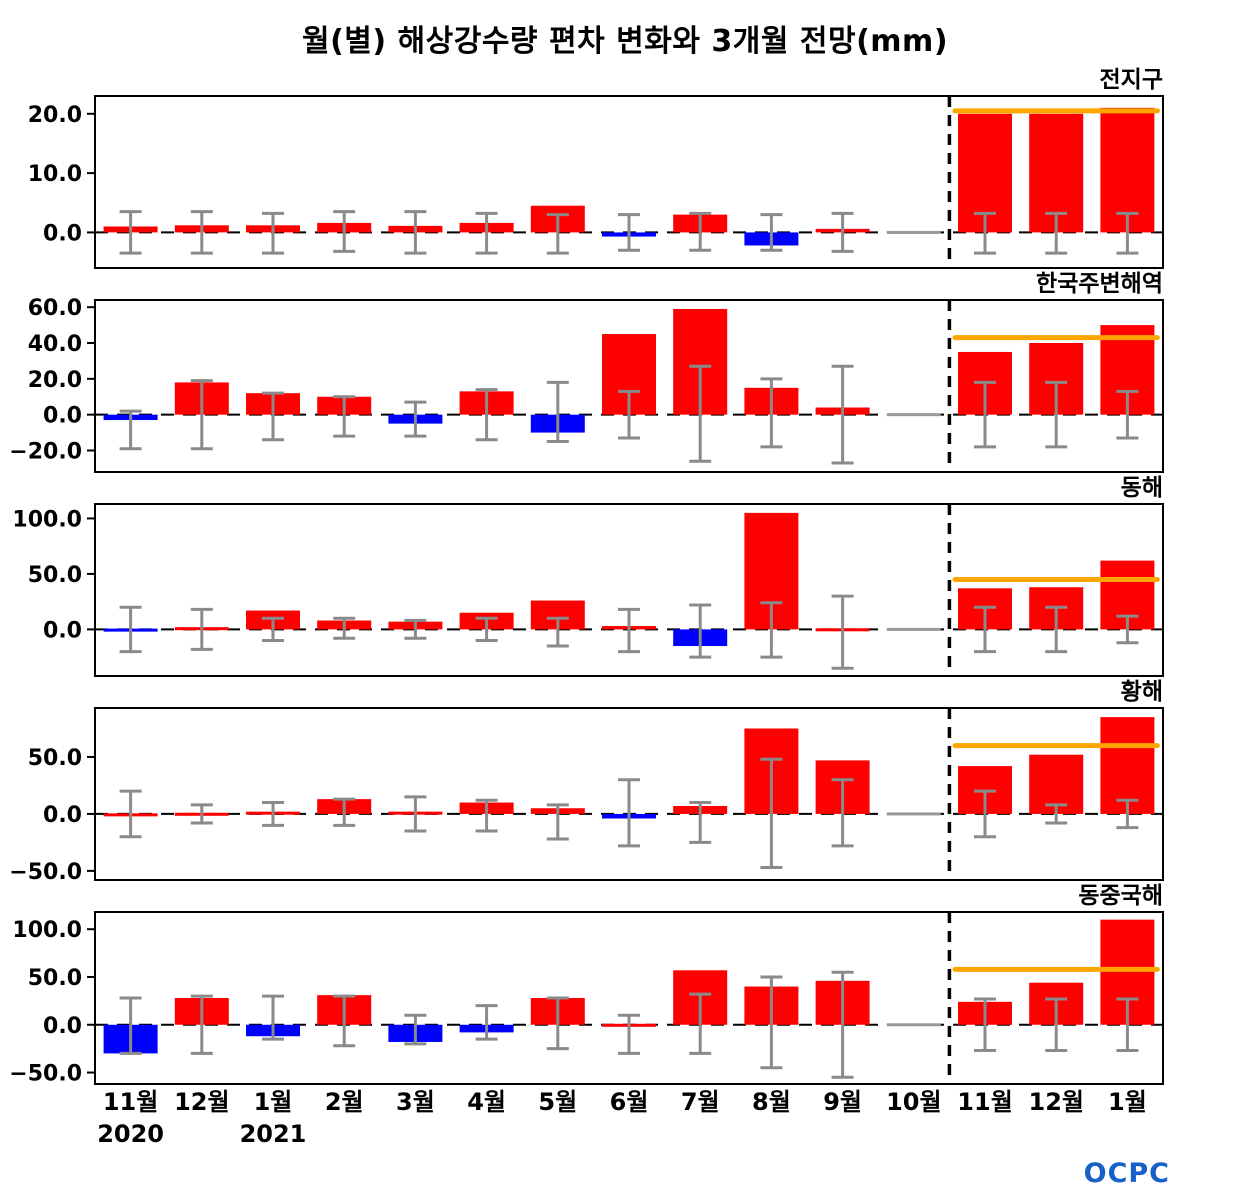 This screenshot has width=1250, height=1200. What do you see at coordinates (273, 1134) in the screenshot?
I see `x-year-label: 2021` at bounding box center [273, 1134].